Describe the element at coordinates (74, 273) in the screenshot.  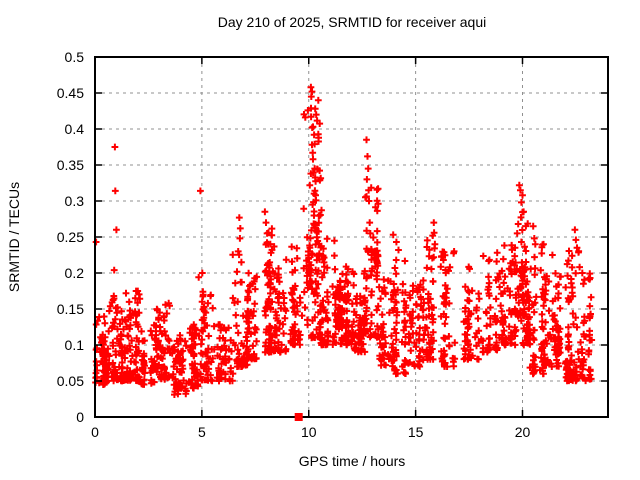
I see `y-tick-label: 0.2` at that location.